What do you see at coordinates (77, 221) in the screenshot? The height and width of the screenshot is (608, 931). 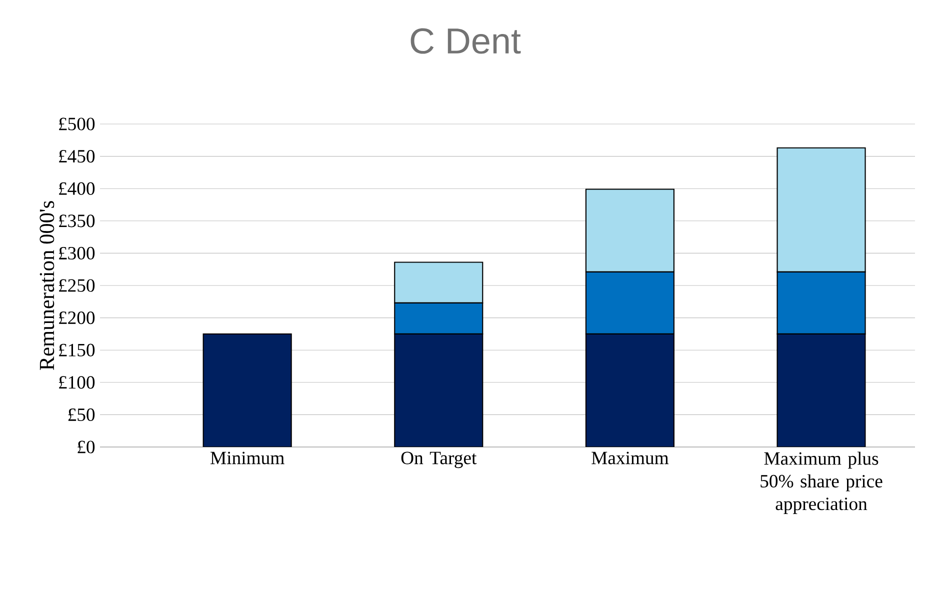 I see `y-tick-label: £350` at bounding box center [77, 221].